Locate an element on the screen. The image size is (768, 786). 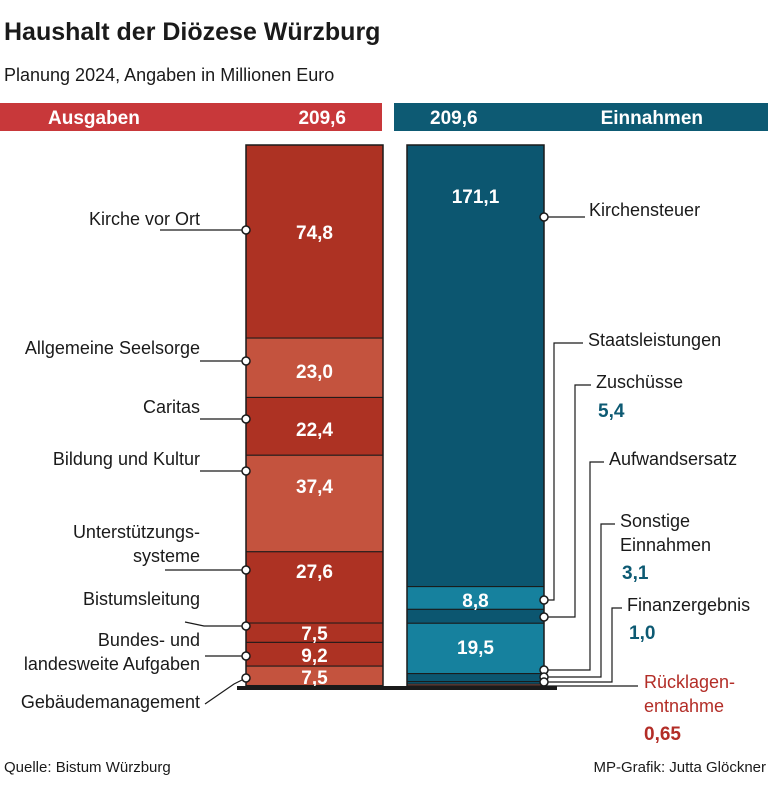
expense-header: Ausgaben 209,6 is located at coordinates (191, 117).